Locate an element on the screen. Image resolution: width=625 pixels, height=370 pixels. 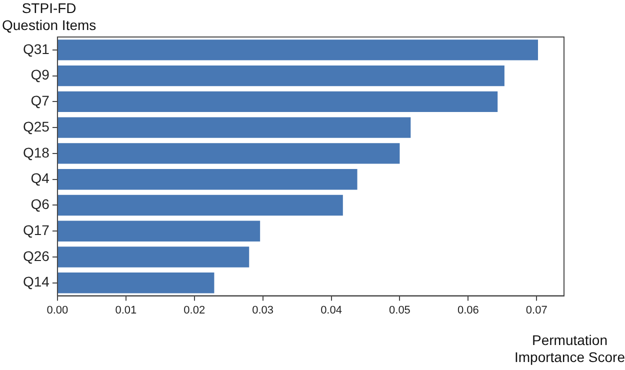
y-axis-title: STPI-FD Question Items is located at coordinates (49, 17).